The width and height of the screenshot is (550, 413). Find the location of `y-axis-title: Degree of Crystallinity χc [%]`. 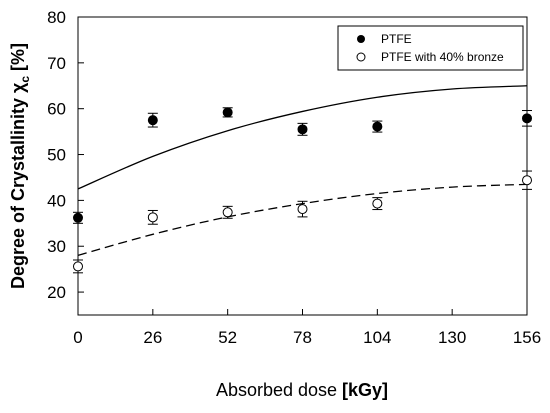

y-axis-title: Degree of Crystallinity χc [%] is located at coordinates (20, 166).